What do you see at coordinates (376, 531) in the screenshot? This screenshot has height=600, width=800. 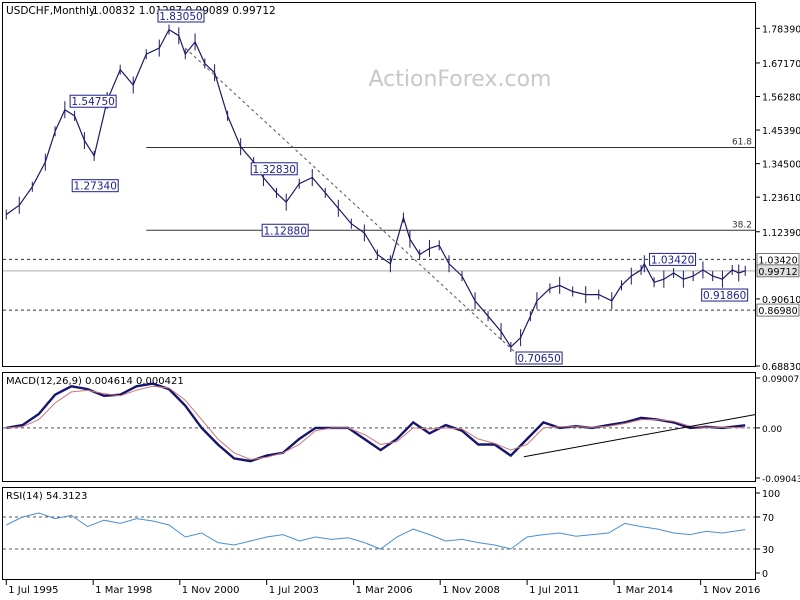 I see `rsi-line` at bounding box center [376, 531].